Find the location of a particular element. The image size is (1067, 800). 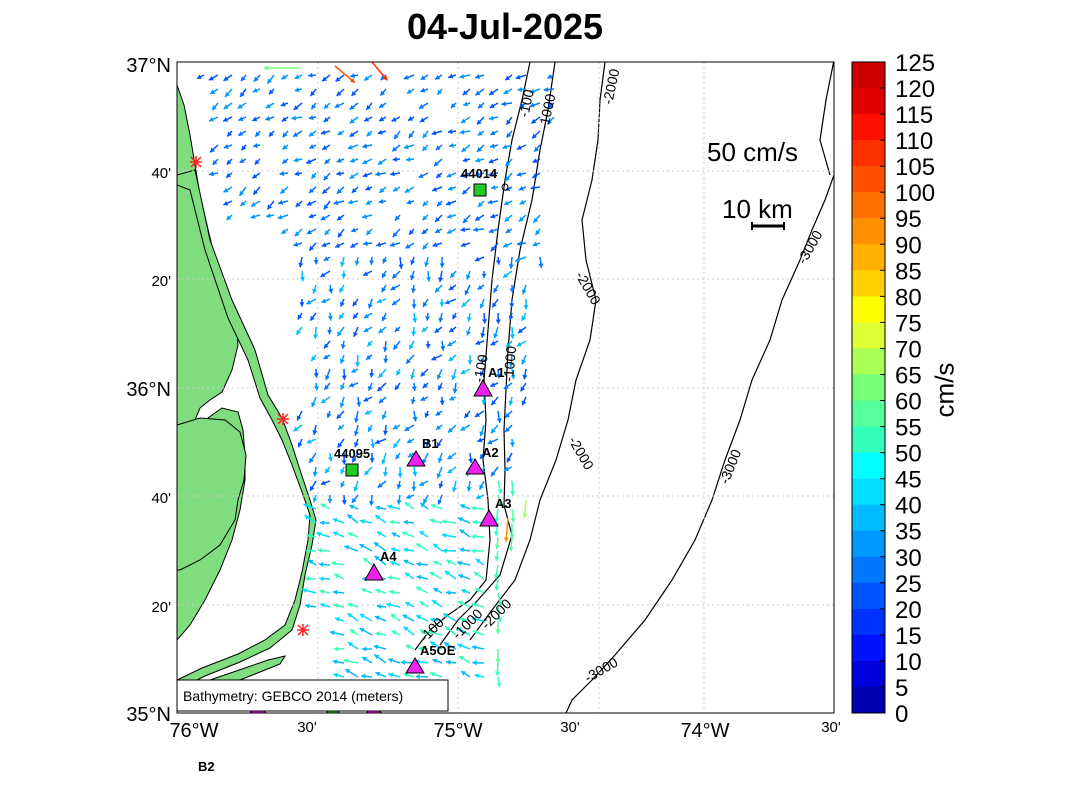

mooring-B1-marker is located at coordinates (416, 458).